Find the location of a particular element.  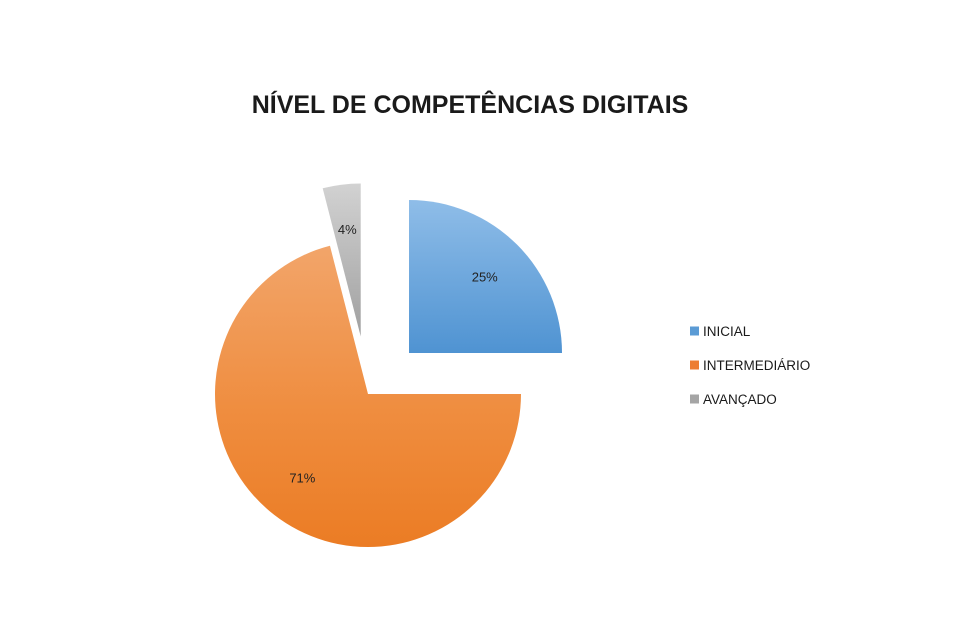

chart-title: NÍVEL DE COMPETÊNCIAS DIGITAIS is located at coordinates (470, 104).